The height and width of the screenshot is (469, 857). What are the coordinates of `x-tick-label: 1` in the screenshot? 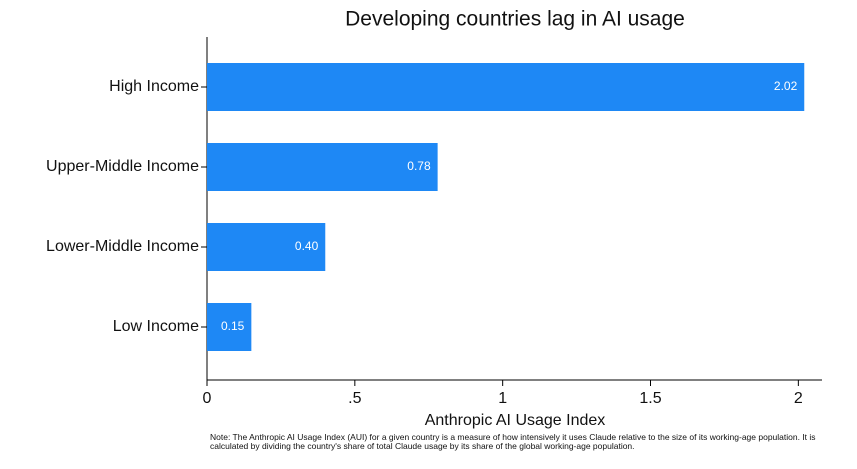 It's located at (502, 398).